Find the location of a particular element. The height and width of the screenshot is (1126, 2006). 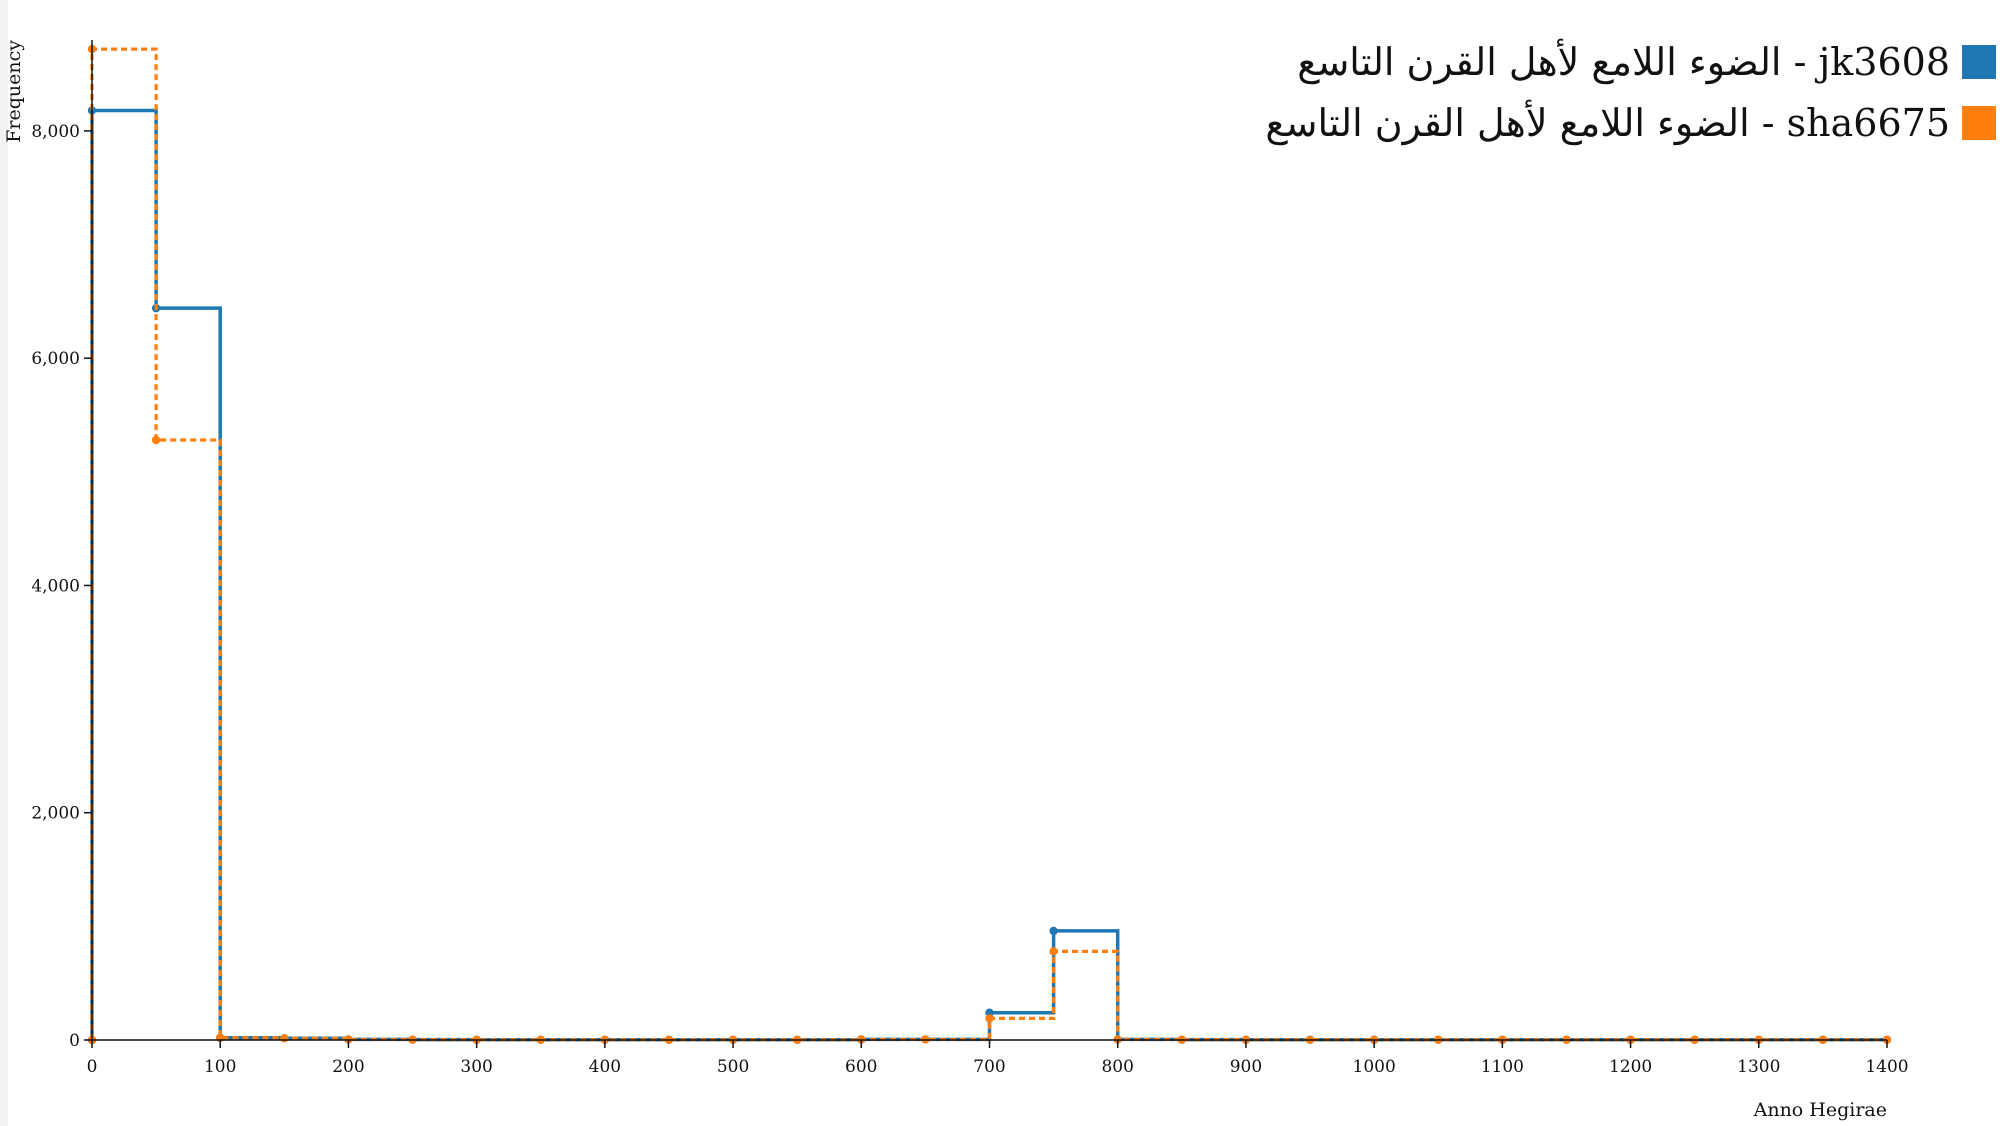

x-tick-label: 600 is located at coordinates (861, 1067).